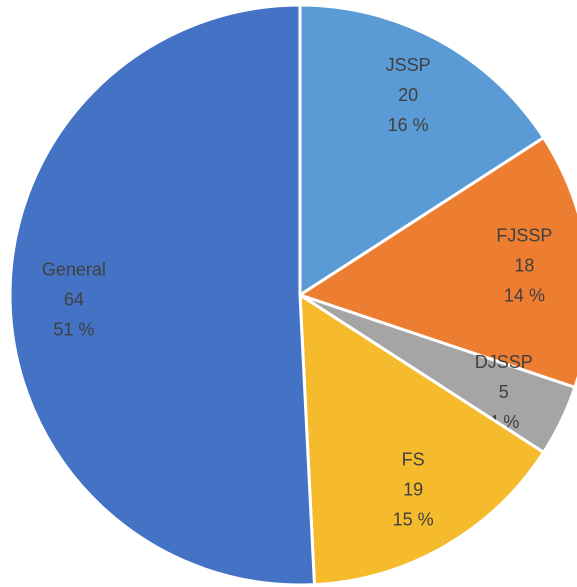 The height and width of the screenshot is (587, 577). I want to click on slice-name: FJSSP, so click(524, 236).